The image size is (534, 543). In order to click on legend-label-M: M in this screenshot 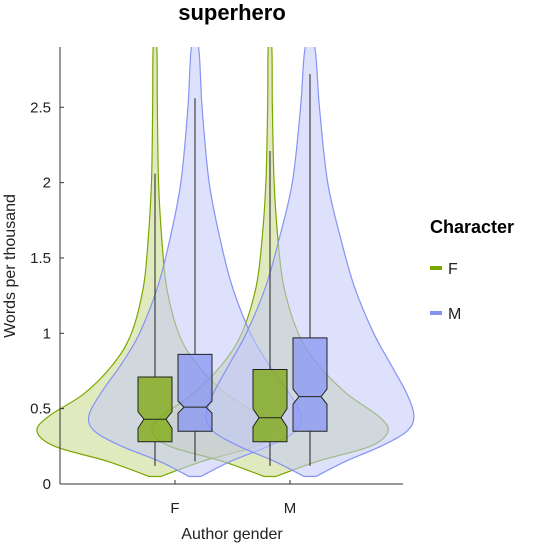, I will do `click(454, 314)`.